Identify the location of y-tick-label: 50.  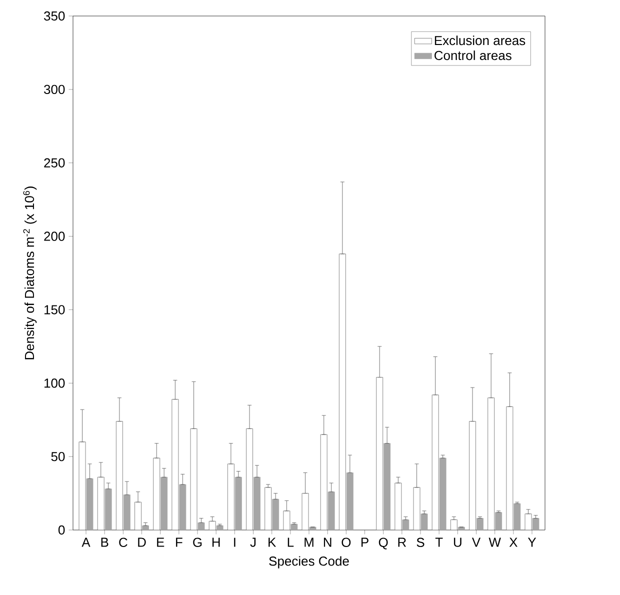
(58, 457).